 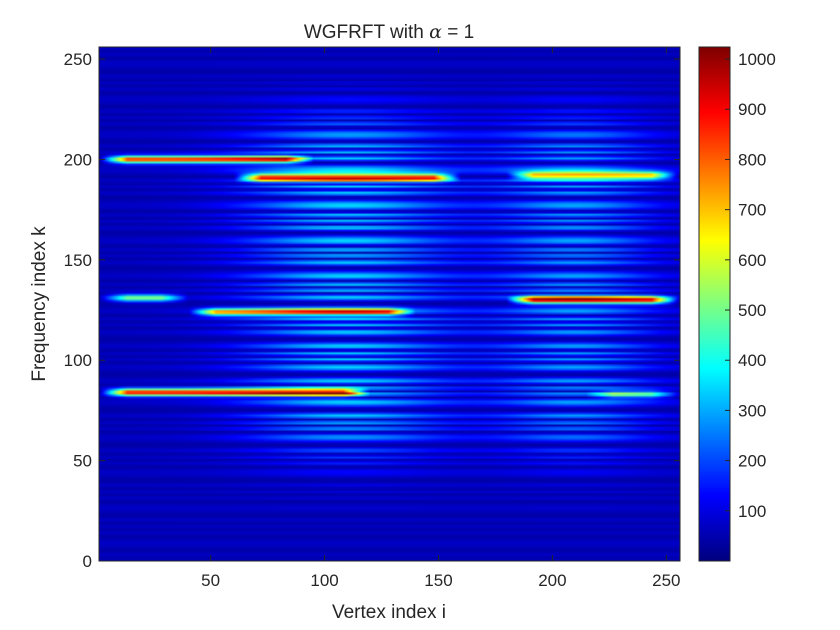 What do you see at coordinates (78, 59) in the screenshot?
I see `y-tick-label: 250` at bounding box center [78, 59].